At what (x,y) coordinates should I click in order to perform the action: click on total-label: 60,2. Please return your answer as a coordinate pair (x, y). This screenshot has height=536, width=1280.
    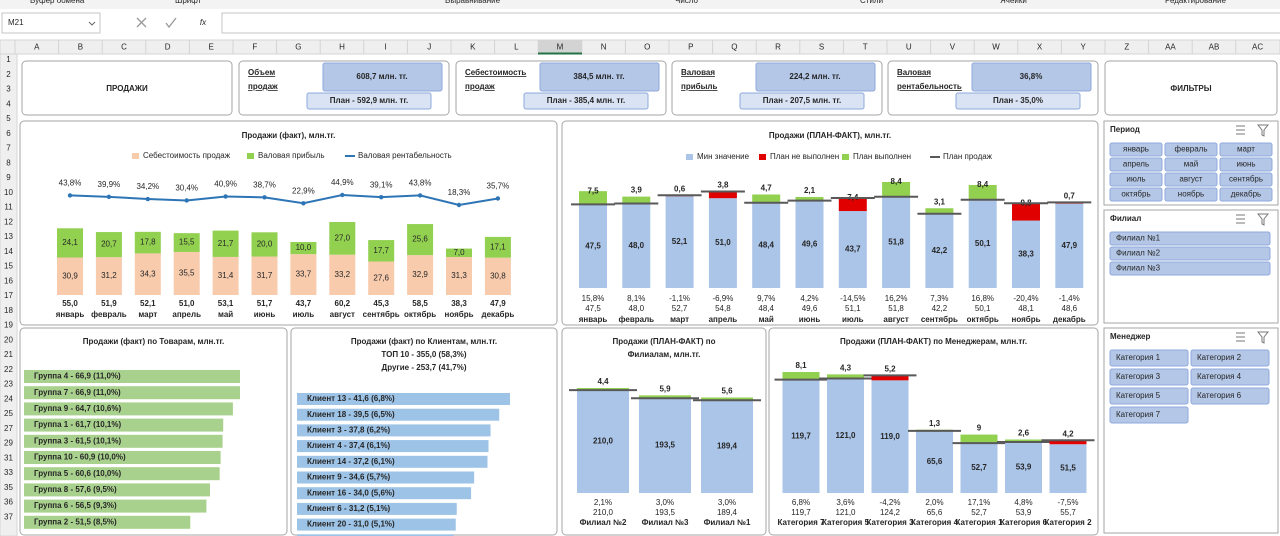
    Looking at the image, I should click on (343, 303).